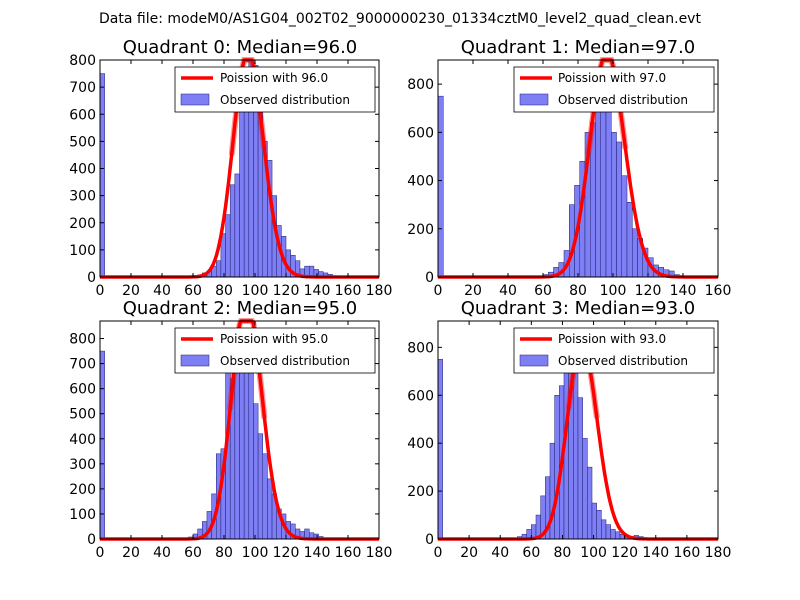 The width and height of the screenshot is (800, 600). I want to click on legend: Poission with 96.0 Observed distribution, so click(275, 89).